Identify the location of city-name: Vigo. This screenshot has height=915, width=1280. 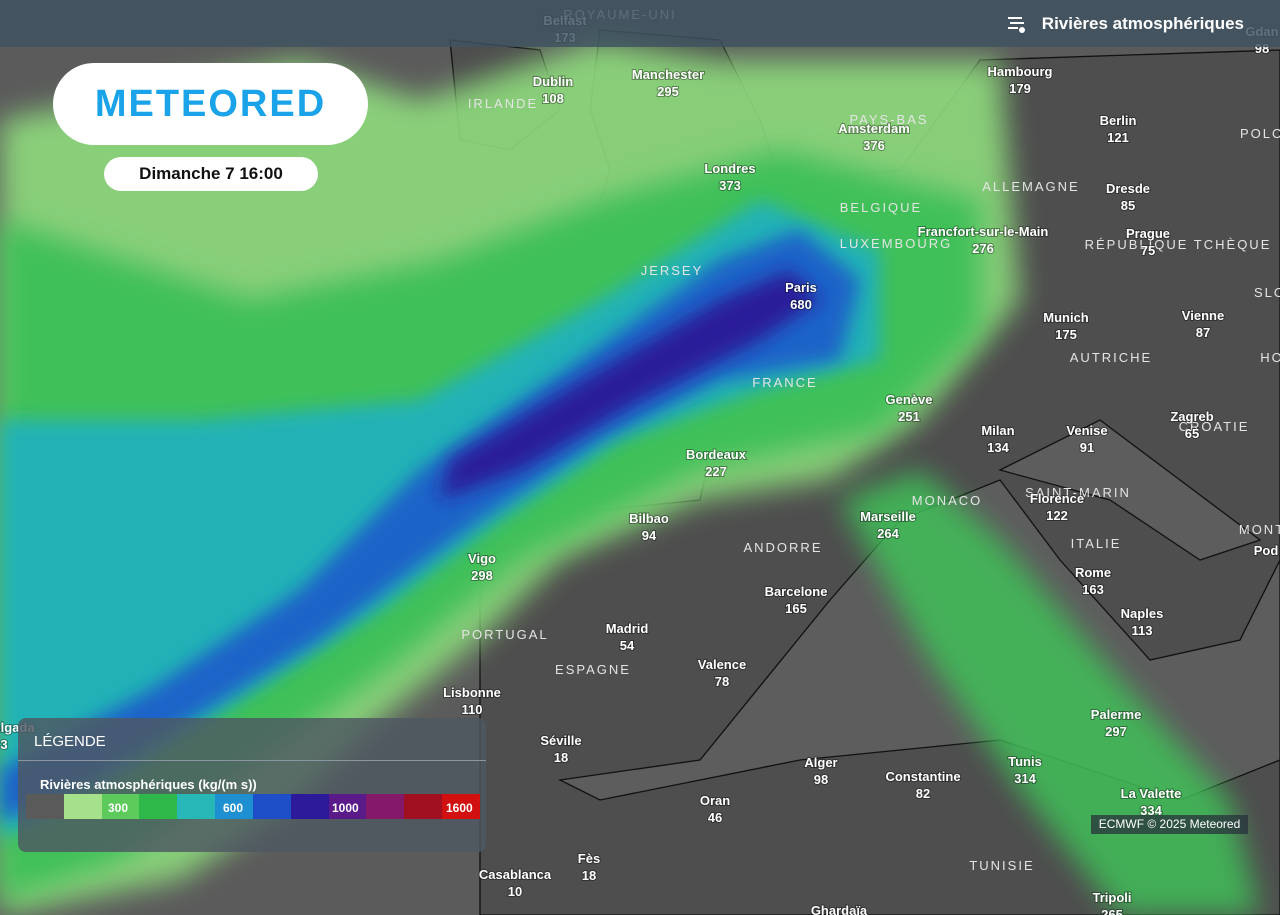
(482, 558).